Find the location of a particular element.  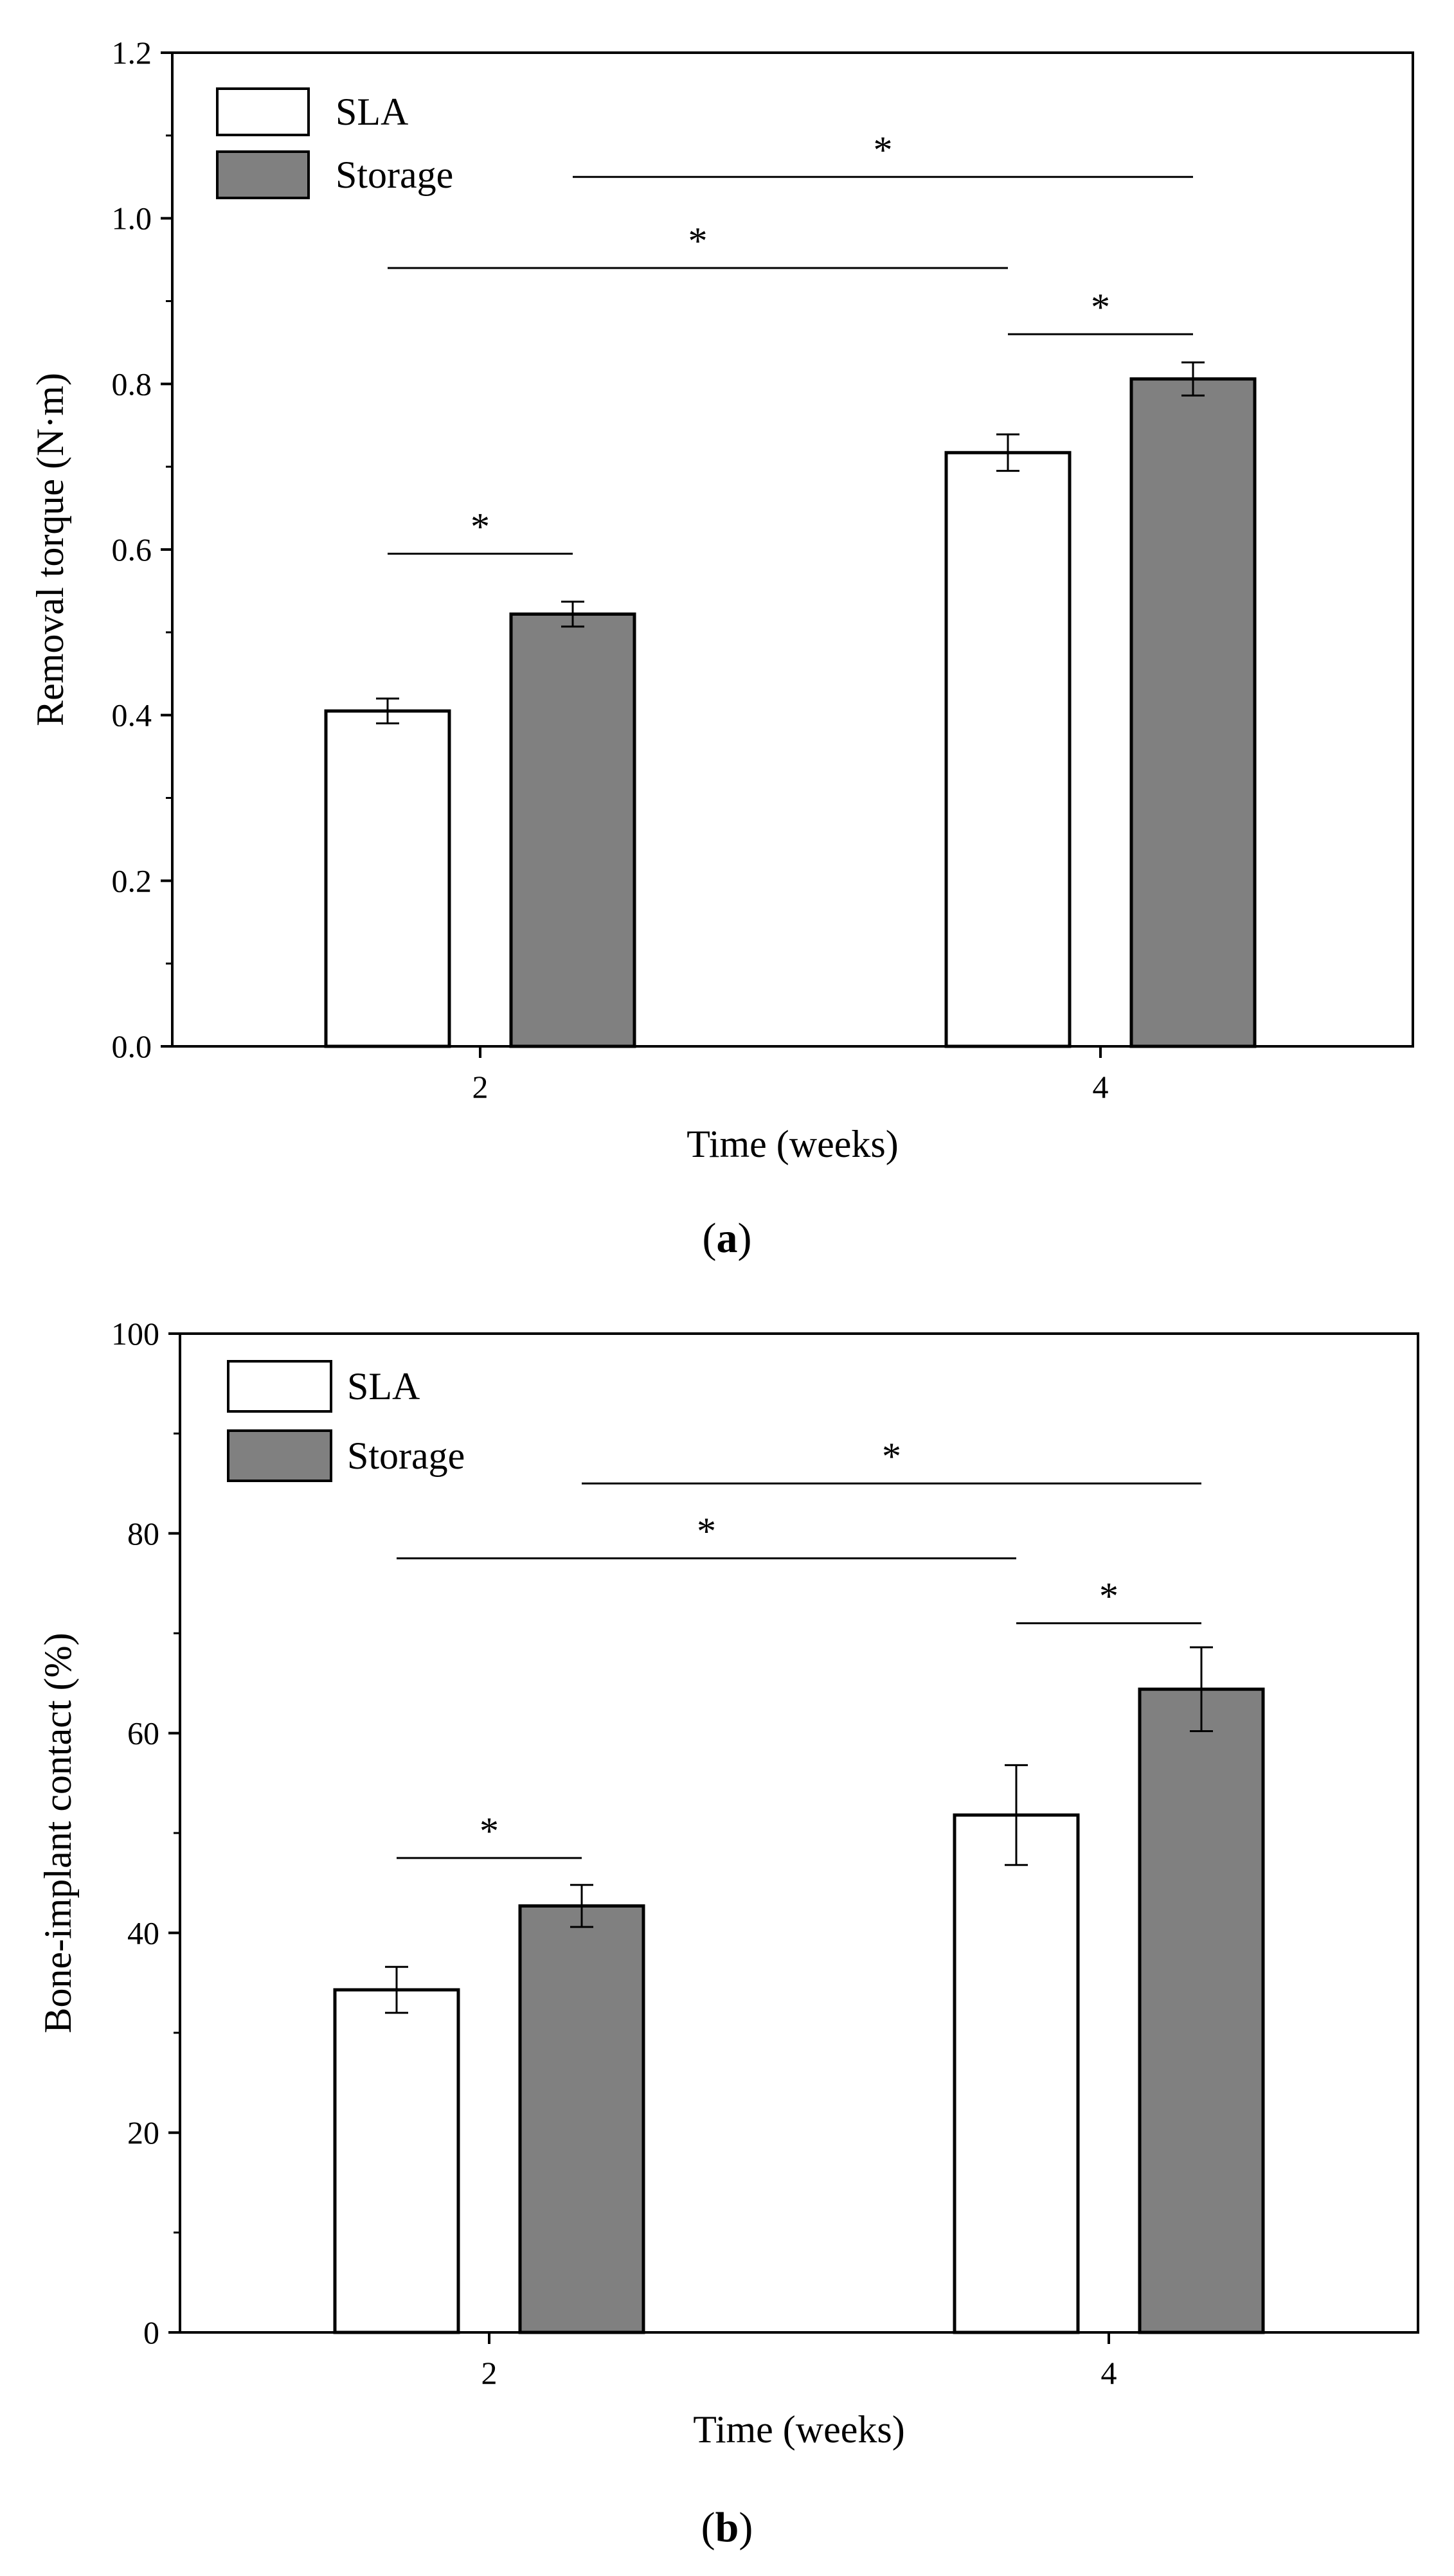

y-tick-label: 0.8 is located at coordinates (132, 384).